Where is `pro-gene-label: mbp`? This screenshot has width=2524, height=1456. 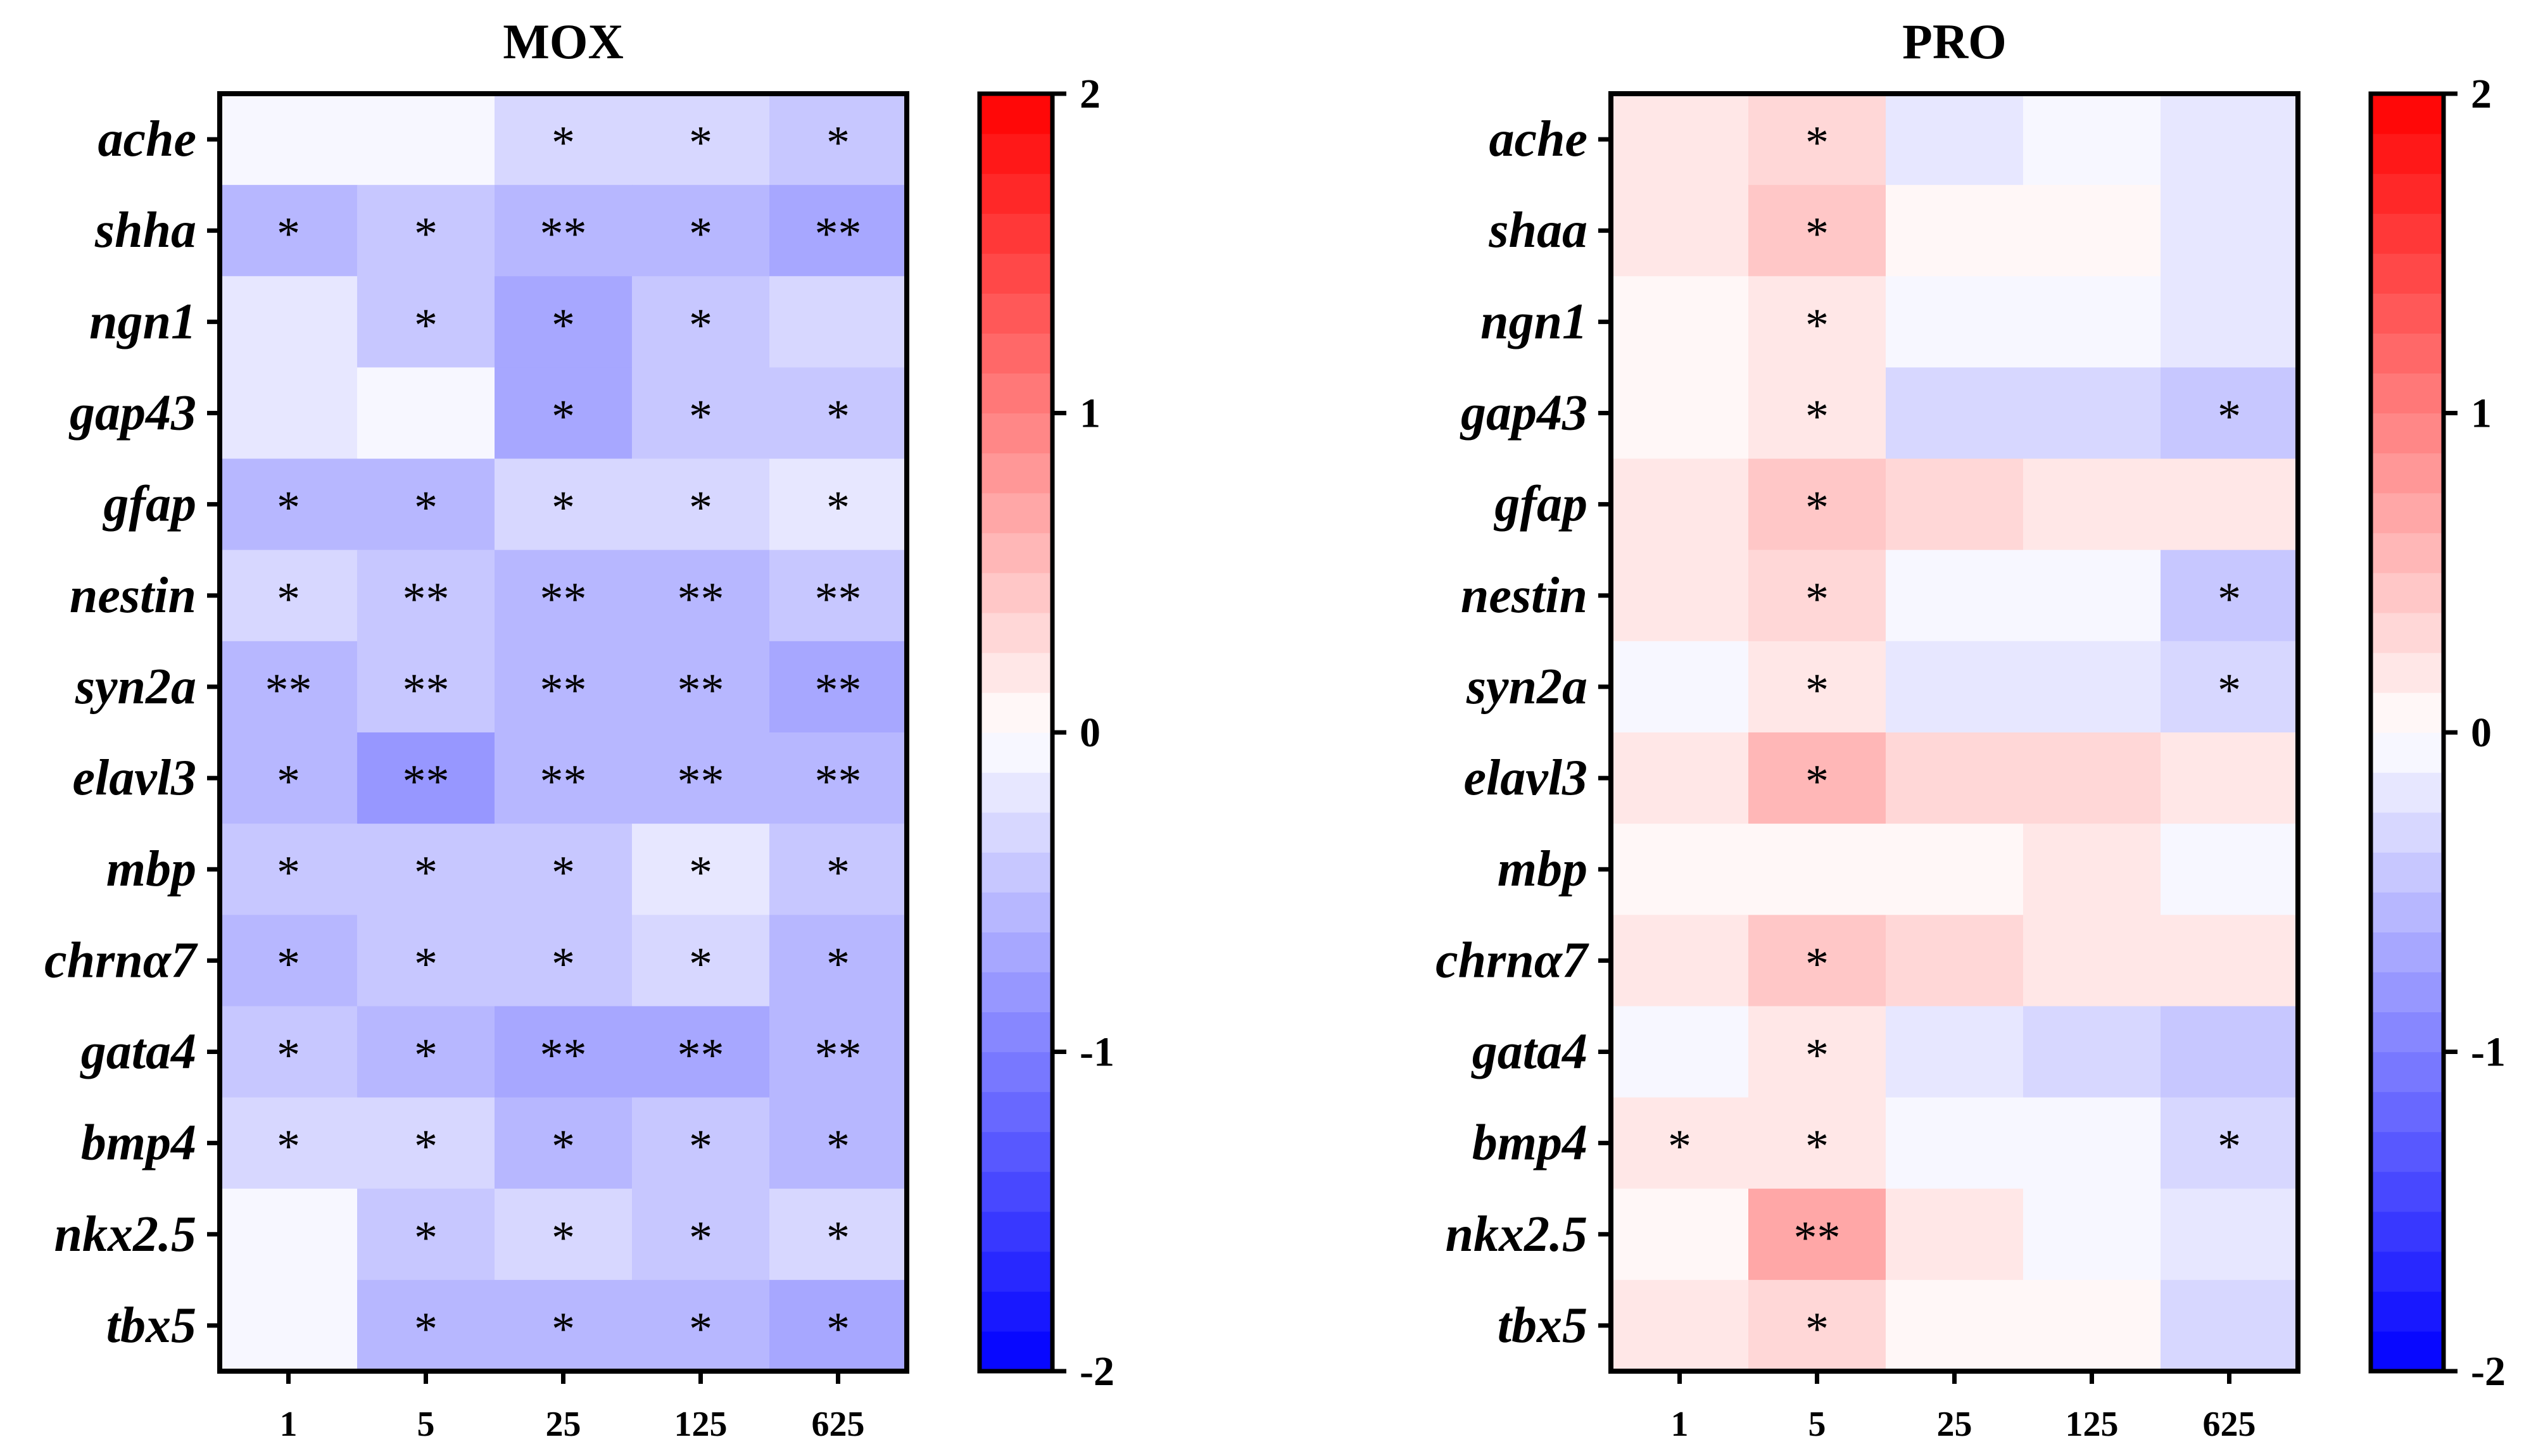 pro-gene-label: mbp is located at coordinates (1542, 869).